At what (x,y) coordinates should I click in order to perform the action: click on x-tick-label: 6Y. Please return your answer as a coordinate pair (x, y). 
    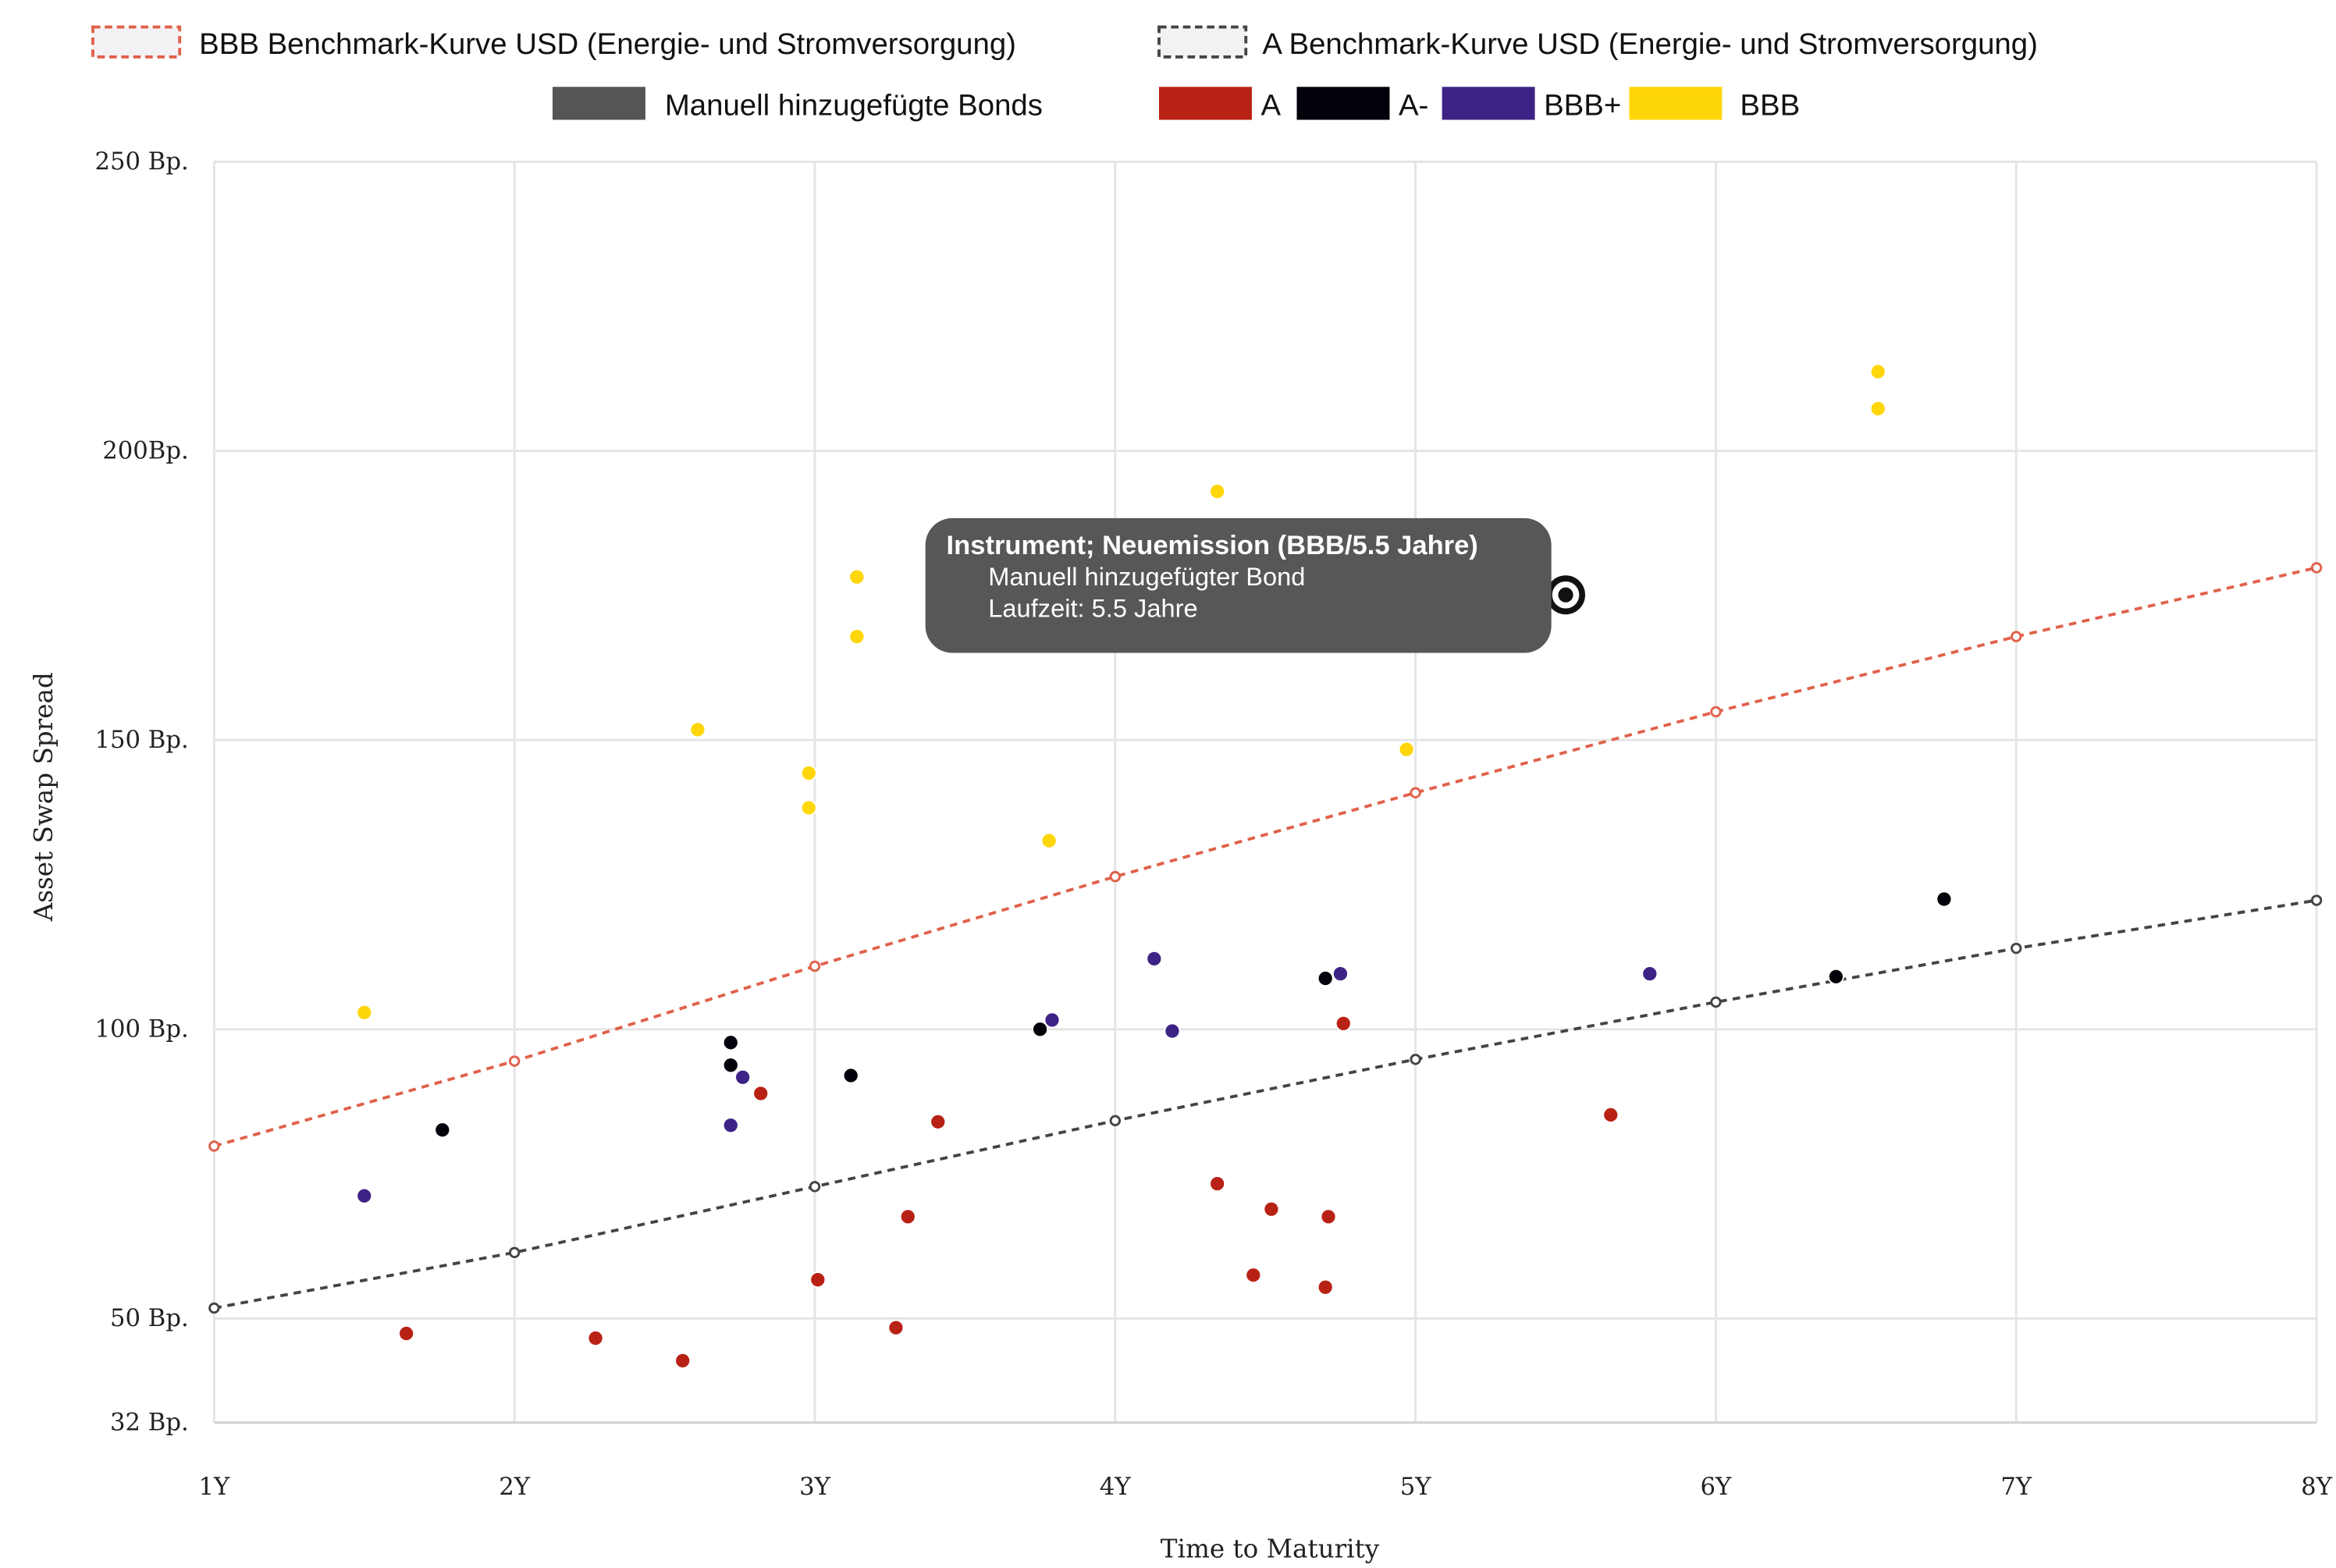
    Looking at the image, I should click on (1717, 1487).